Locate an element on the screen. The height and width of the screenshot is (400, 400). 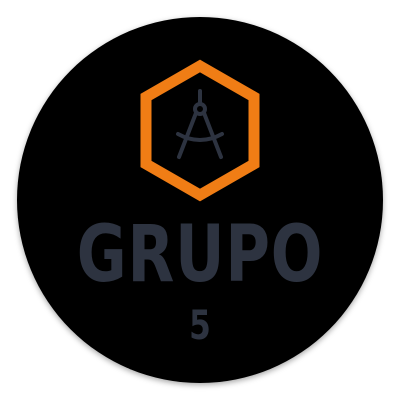
group-number: 5 is located at coordinates (200, 326).